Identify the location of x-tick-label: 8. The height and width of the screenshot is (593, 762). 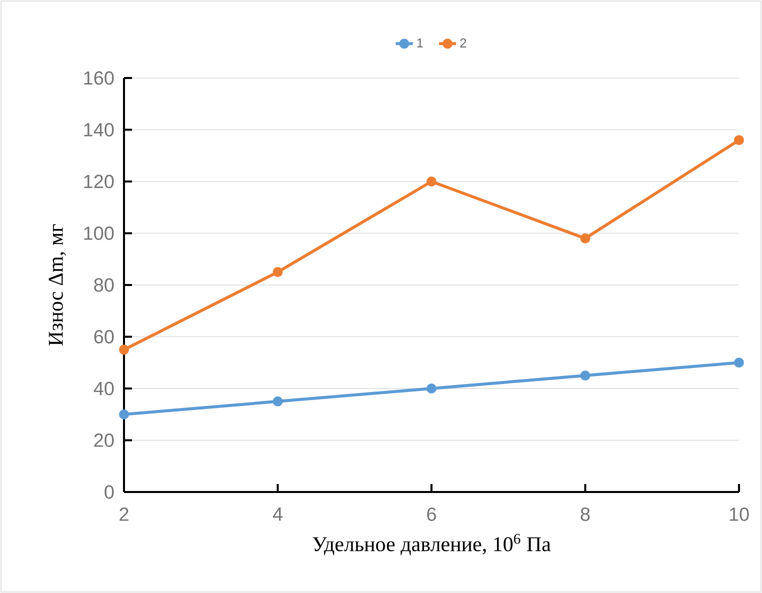
(585, 514).